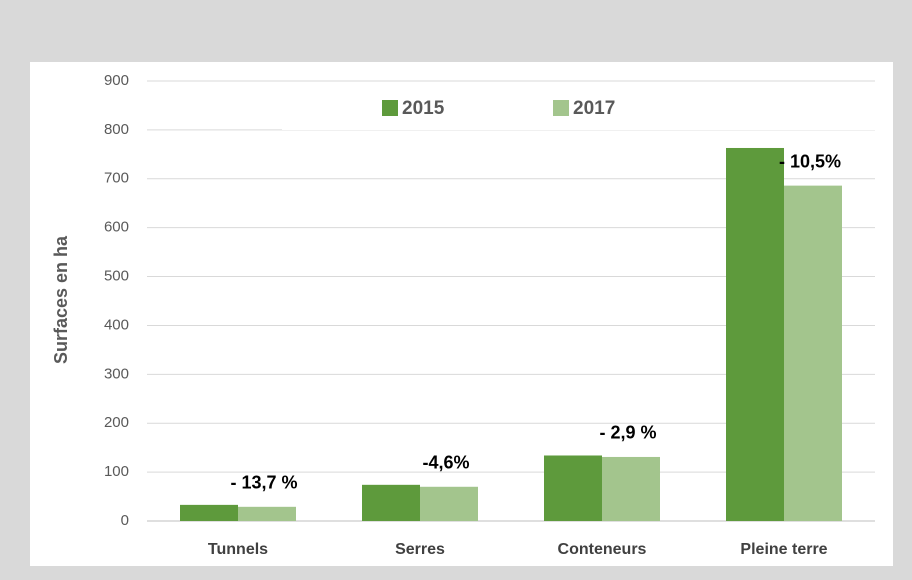 The image size is (912, 580). What do you see at coordinates (602, 549) in the screenshot?
I see `x-tick-label: Conteneurs` at bounding box center [602, 549].